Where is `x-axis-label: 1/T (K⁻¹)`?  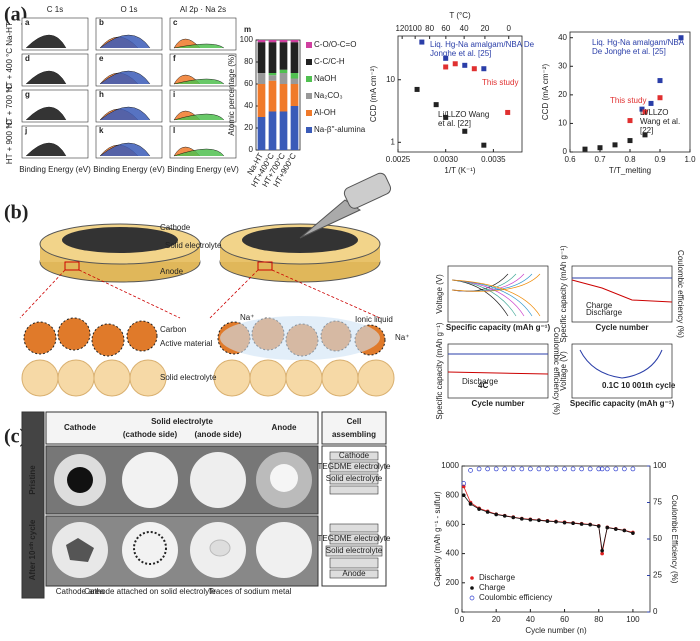
x-axis-label: 1/T (K⁻¹) is located at coordinates (460, 170).